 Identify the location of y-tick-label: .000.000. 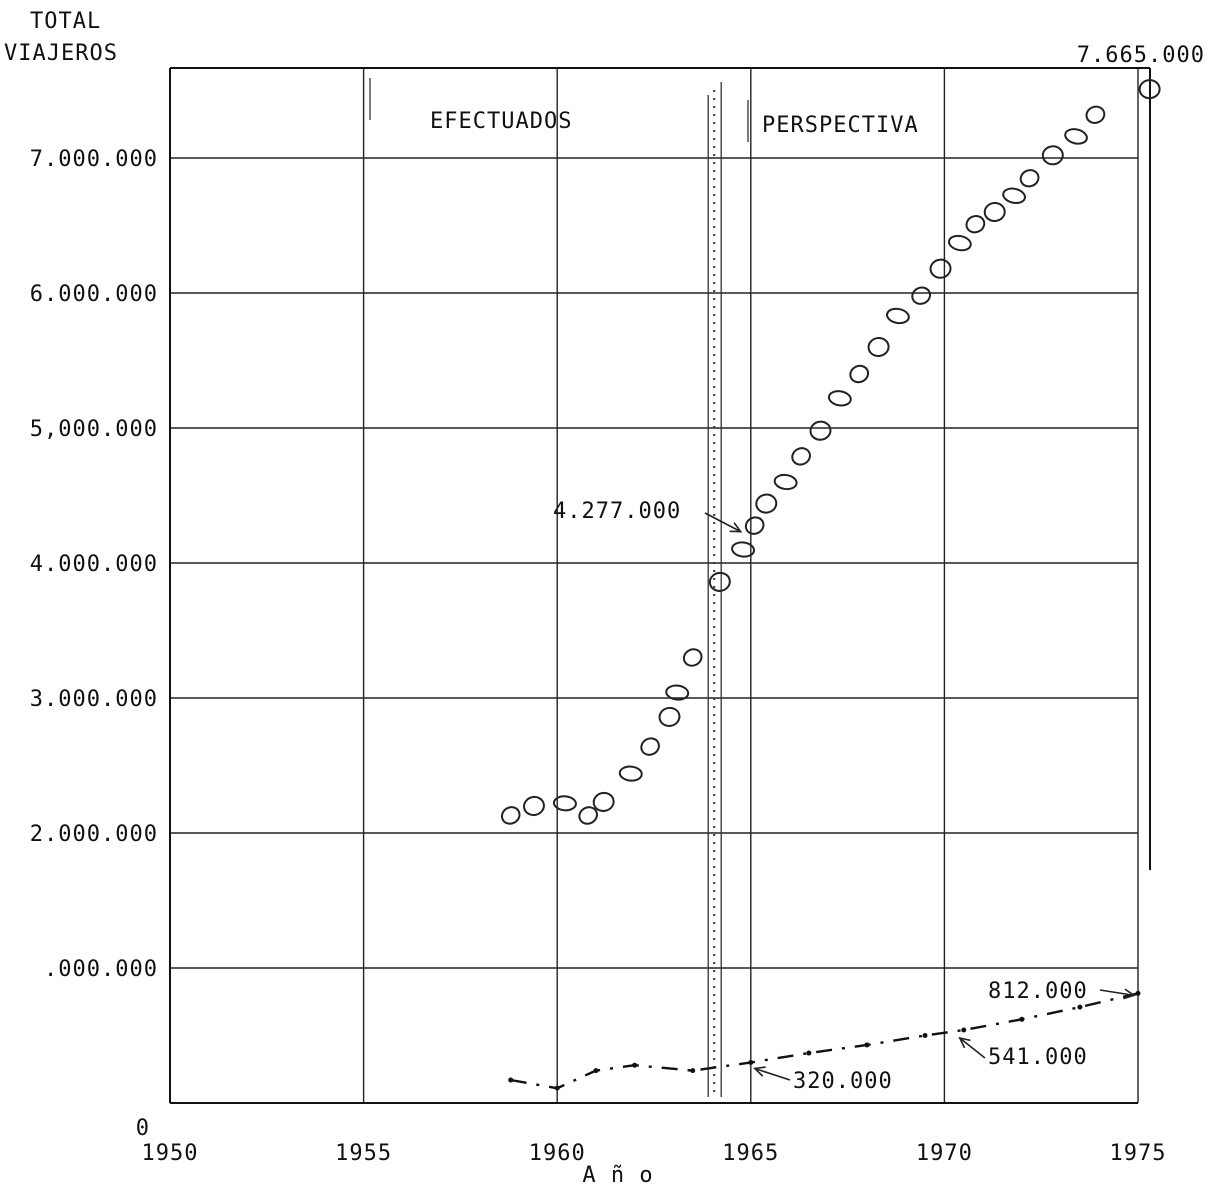
(101, 969).